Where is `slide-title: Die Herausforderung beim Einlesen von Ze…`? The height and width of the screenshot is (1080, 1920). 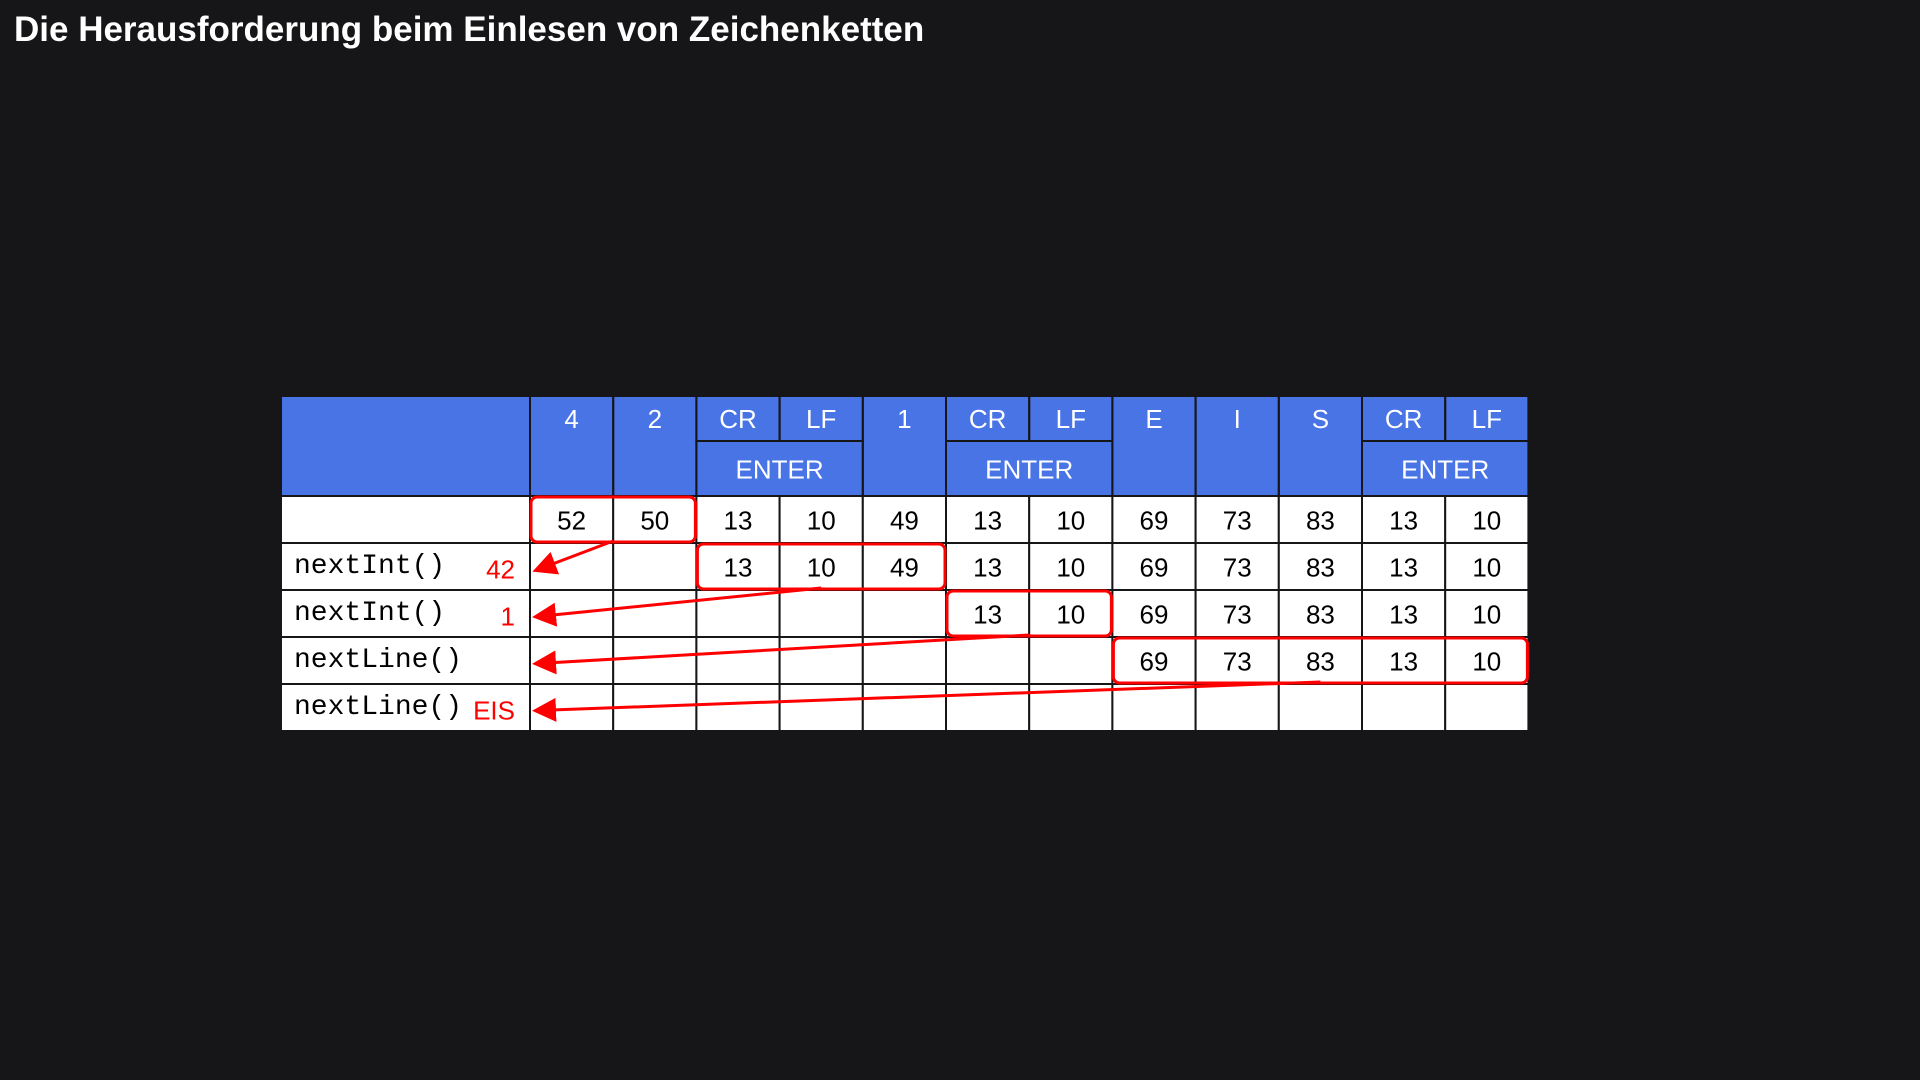
slide-title: Die Herausforderung beim Einlesen von Ze… is located at coordinates (469, 29).